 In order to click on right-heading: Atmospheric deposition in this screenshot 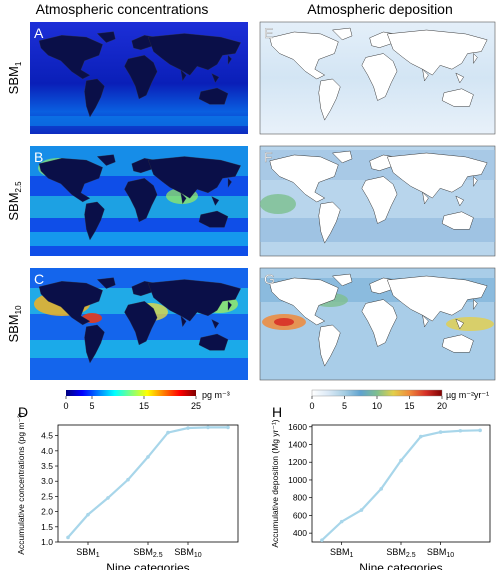, I will do `click(380, 9)`.